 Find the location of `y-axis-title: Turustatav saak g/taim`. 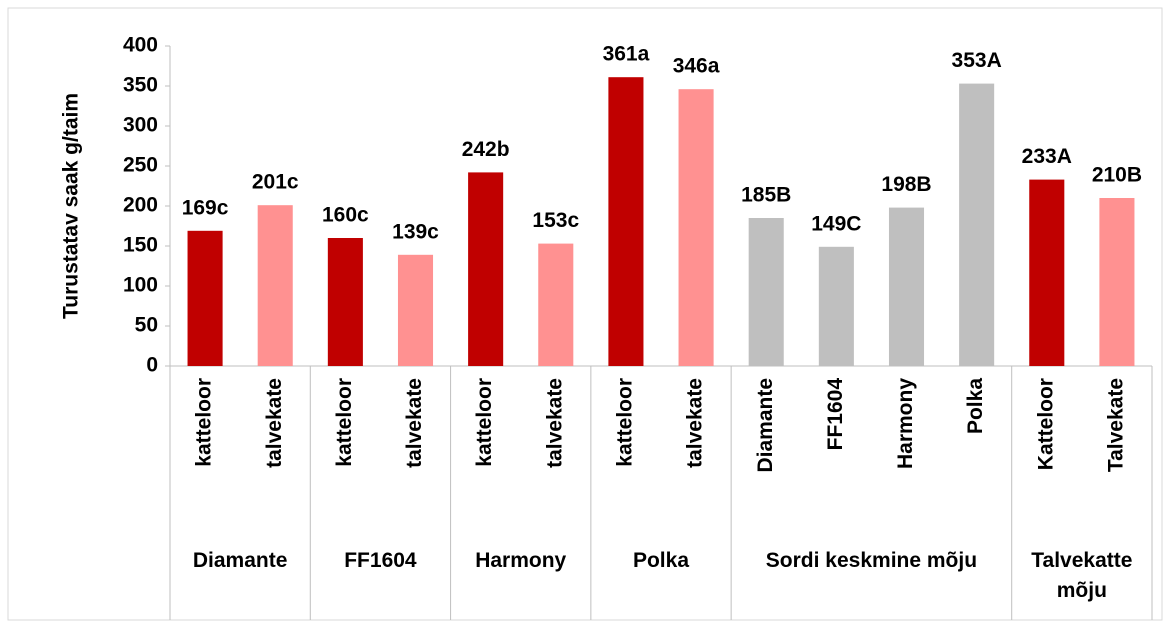

y-axis-title: Turustatav saak g/taim is located at coordinates (71, 206).